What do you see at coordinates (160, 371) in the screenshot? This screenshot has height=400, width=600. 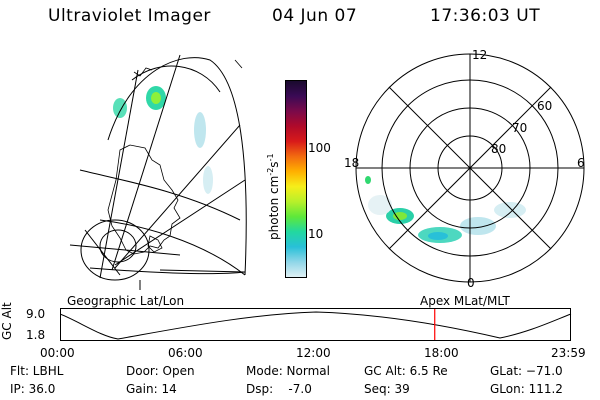 I see `door-info: Door: Open` at bounding box center [160, 371].